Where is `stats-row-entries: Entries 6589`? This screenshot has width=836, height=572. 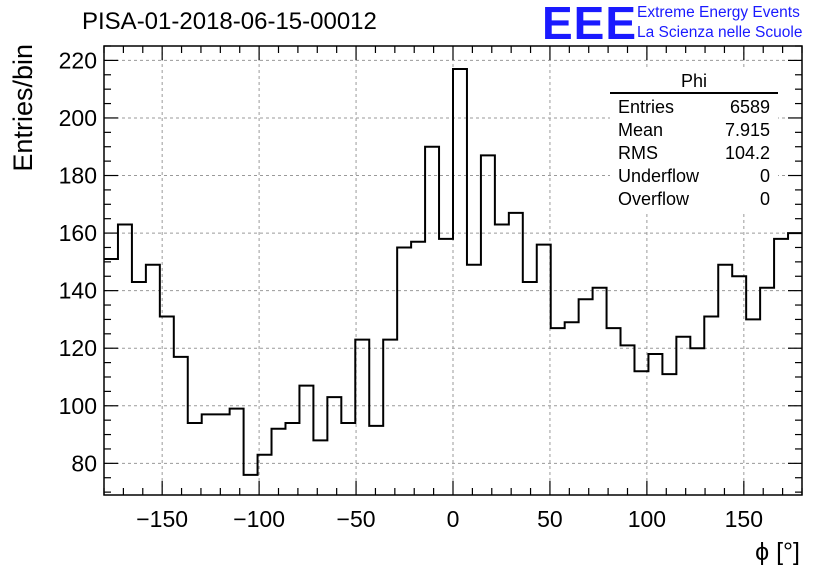
stats-row-entries: Entries 6589 is located at coordinates (694, 107).